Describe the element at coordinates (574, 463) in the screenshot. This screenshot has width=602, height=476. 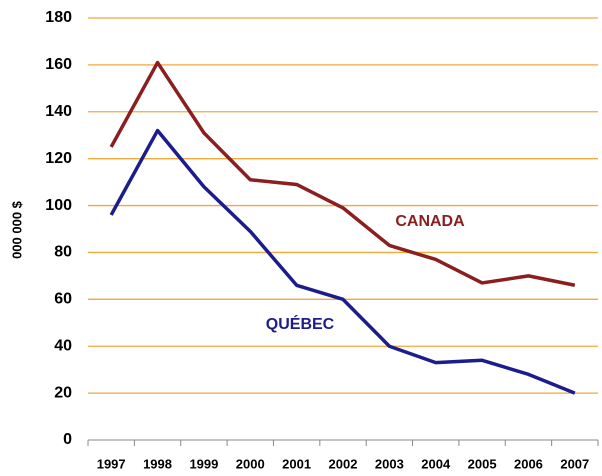
I see `x-tick-label: 2007` at that location.